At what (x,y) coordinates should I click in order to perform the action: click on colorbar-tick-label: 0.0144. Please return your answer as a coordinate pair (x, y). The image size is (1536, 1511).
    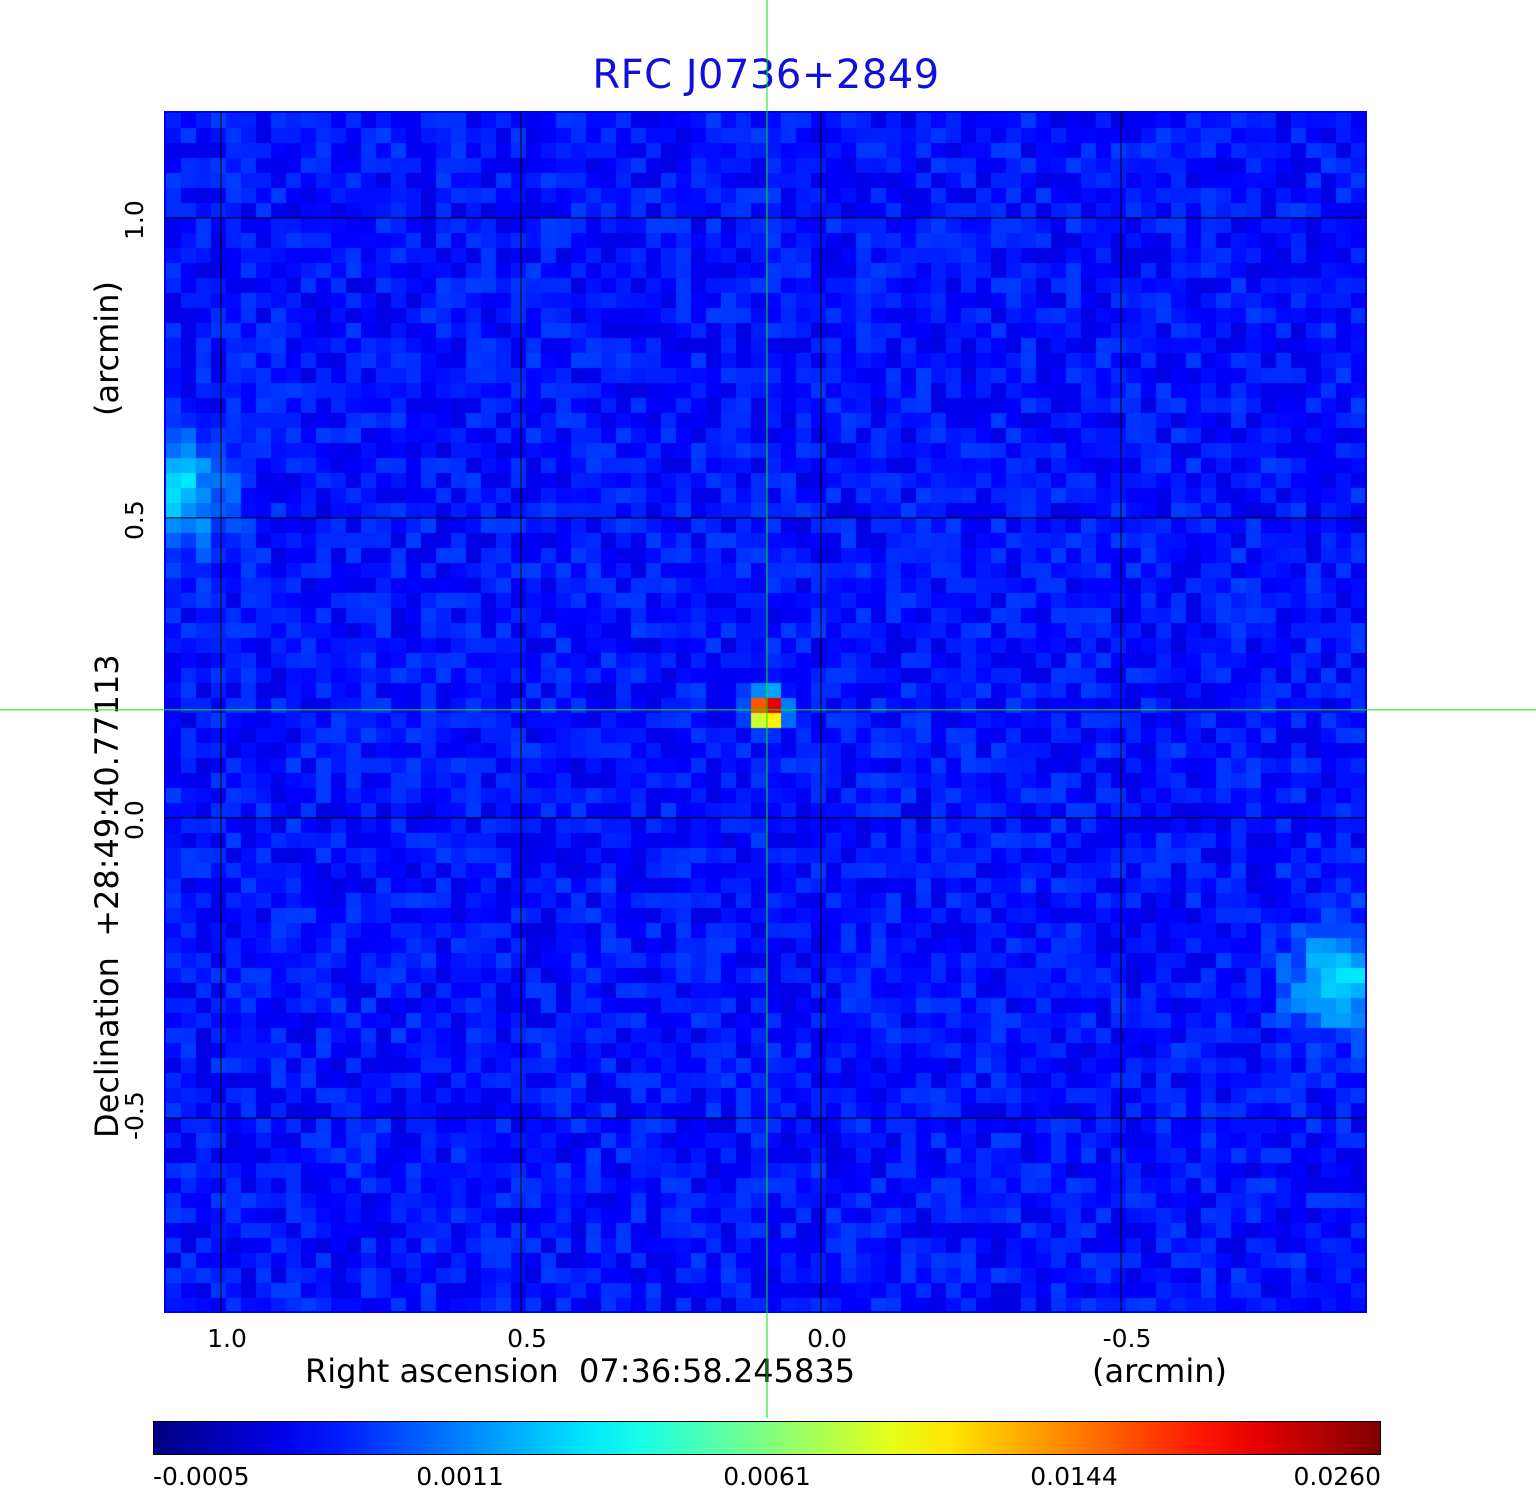
    Looking at the image, I should click on (1074, 1476).